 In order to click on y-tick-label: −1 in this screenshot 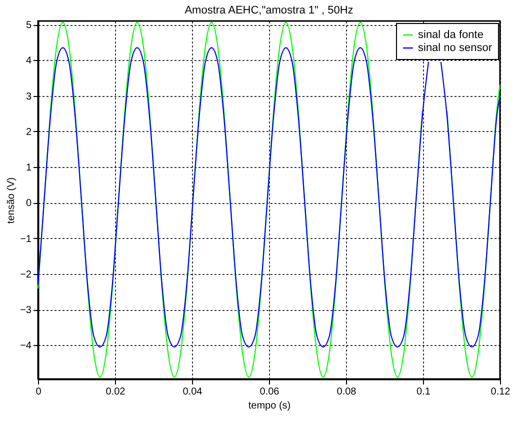, I will do `click(26, 239)`.